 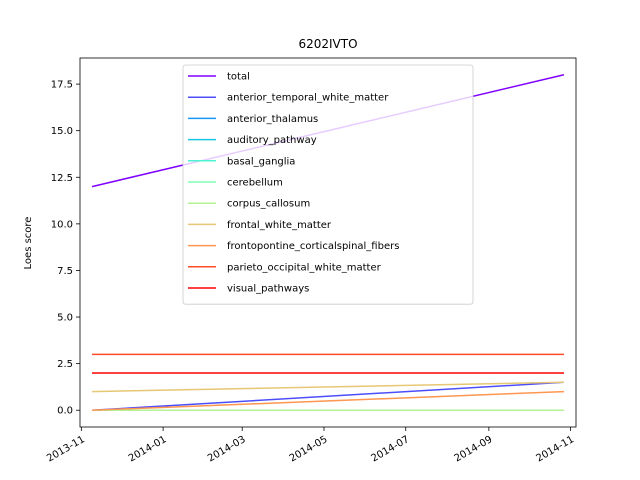 What do you see at coordinates (65, 411) in the screenshot?
I see `y-tick-label: 0.0` at bounding box center [65, 411].